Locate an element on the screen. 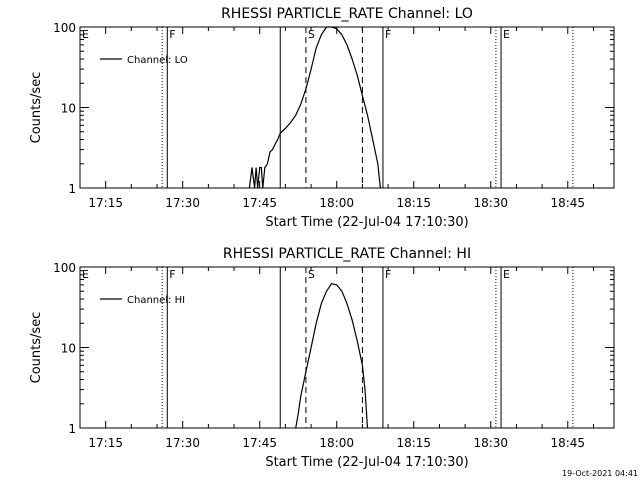 Image resolution: width=640 pixels, height=484 pixels. legend-label: Channel: LO is located at coordinates (157, 60).